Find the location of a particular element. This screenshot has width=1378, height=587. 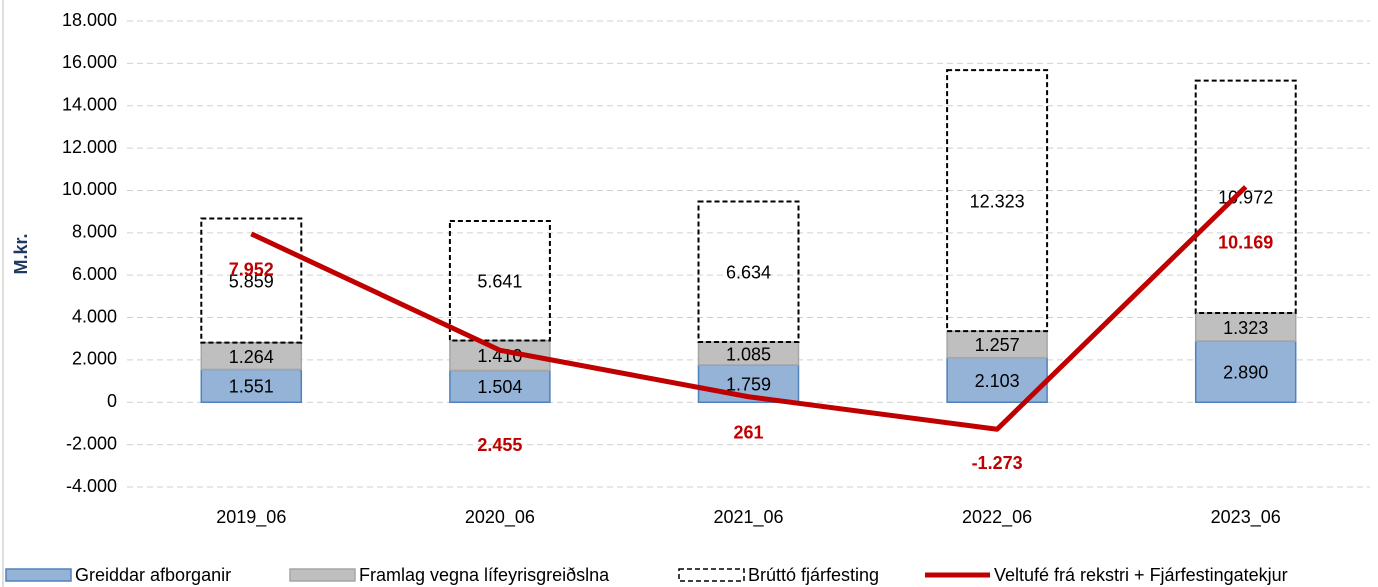

line-value-label: -1.273 is located at coordinates (997, 463).